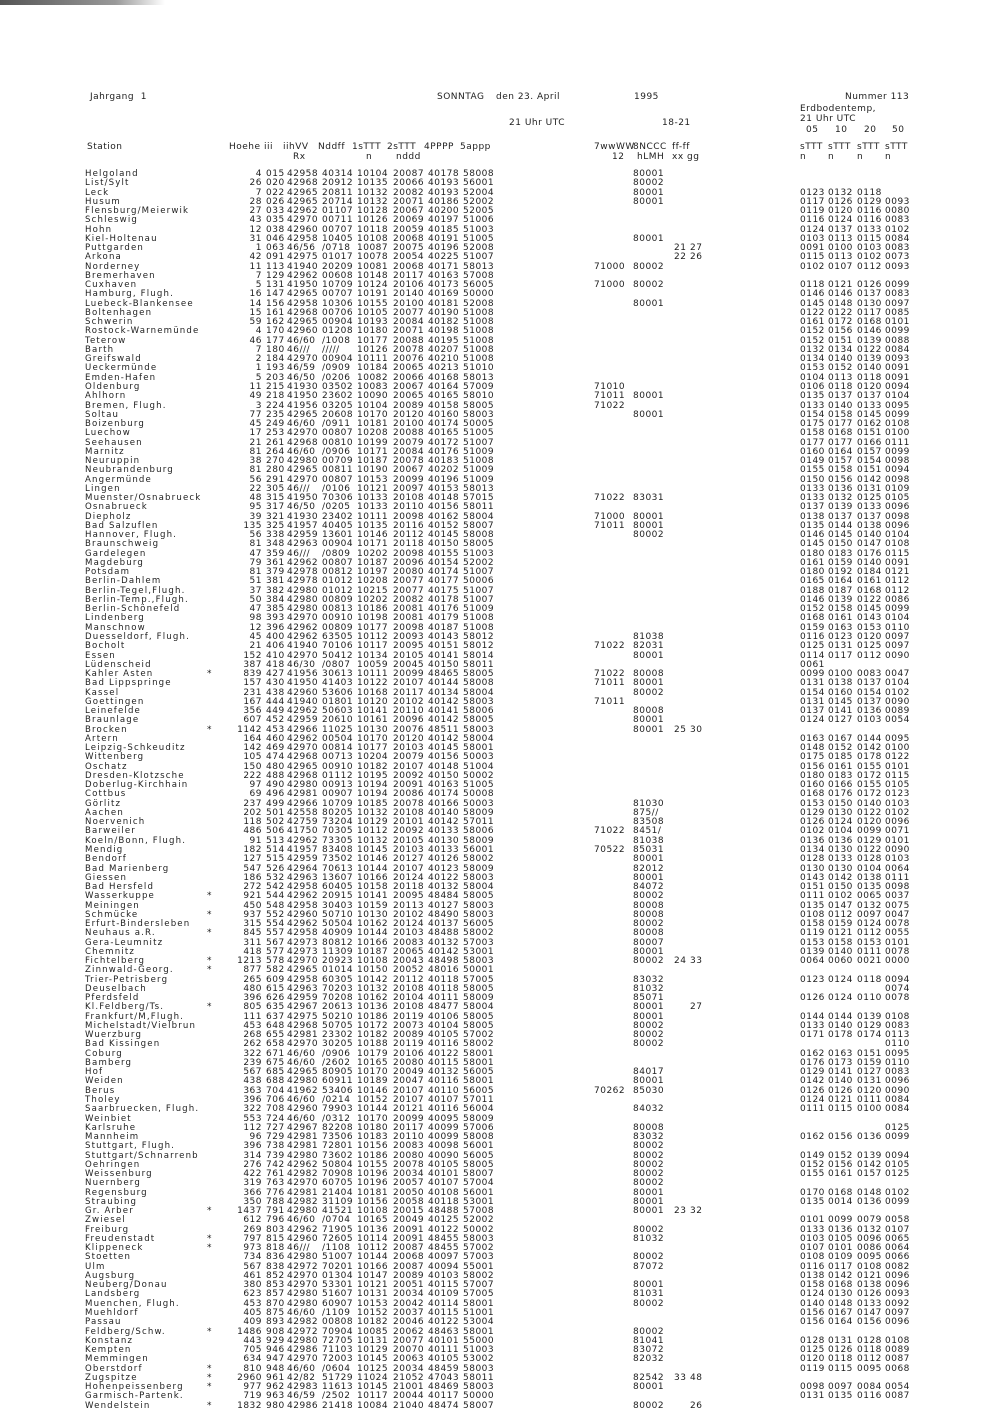 The height and width of the screenshot is (1425, 1000). I want to click on 5appp: 58008, so click(479, 683).